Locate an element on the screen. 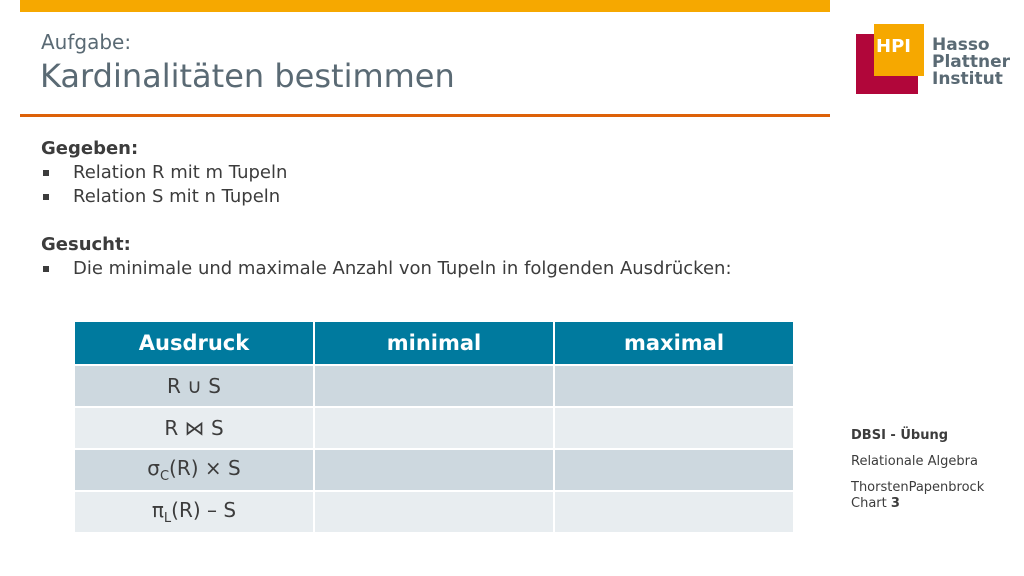  logo-wordmark: Hasso Plattner Institut is located at coordinates (971, 62).